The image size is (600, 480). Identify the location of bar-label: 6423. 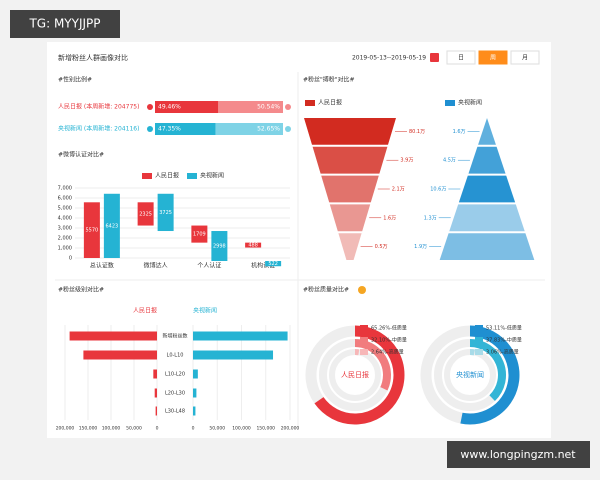
(112, 226).